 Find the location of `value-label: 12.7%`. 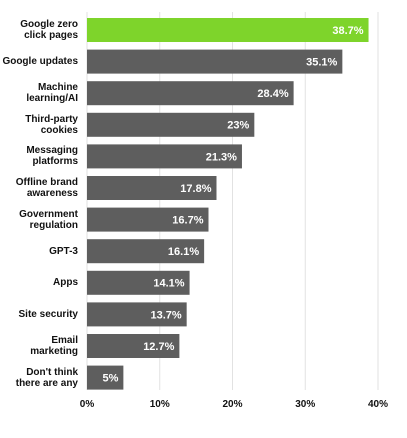

value-label: 12.7% is located at coordinates (158, 347).